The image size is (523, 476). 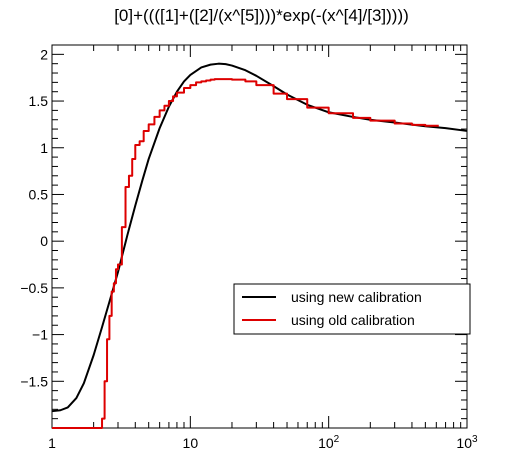 I want to click on y-tick-label: 1.5, so click(x=39, y=101).